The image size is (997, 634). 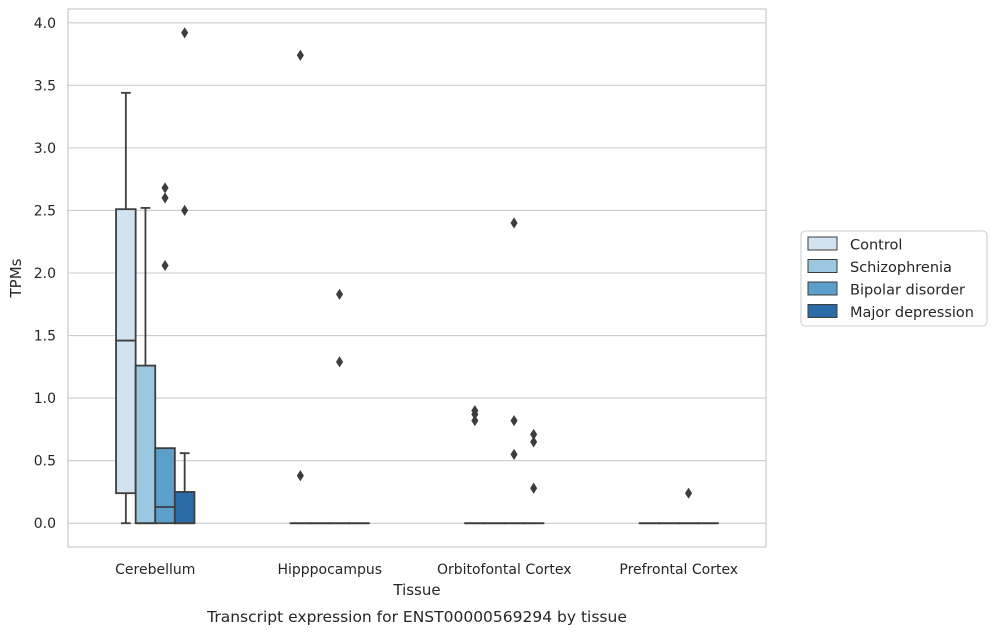 I want to click on x-axis-title: Tissue, so click(x=416, y=590).